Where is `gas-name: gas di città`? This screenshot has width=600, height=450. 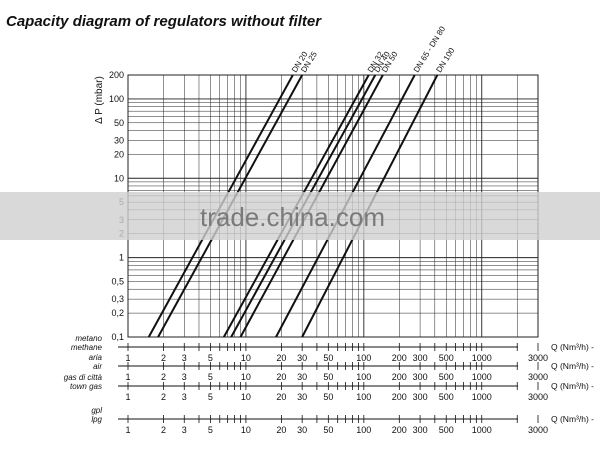 gas-name: gas di città is located at coordinates (83, 377).